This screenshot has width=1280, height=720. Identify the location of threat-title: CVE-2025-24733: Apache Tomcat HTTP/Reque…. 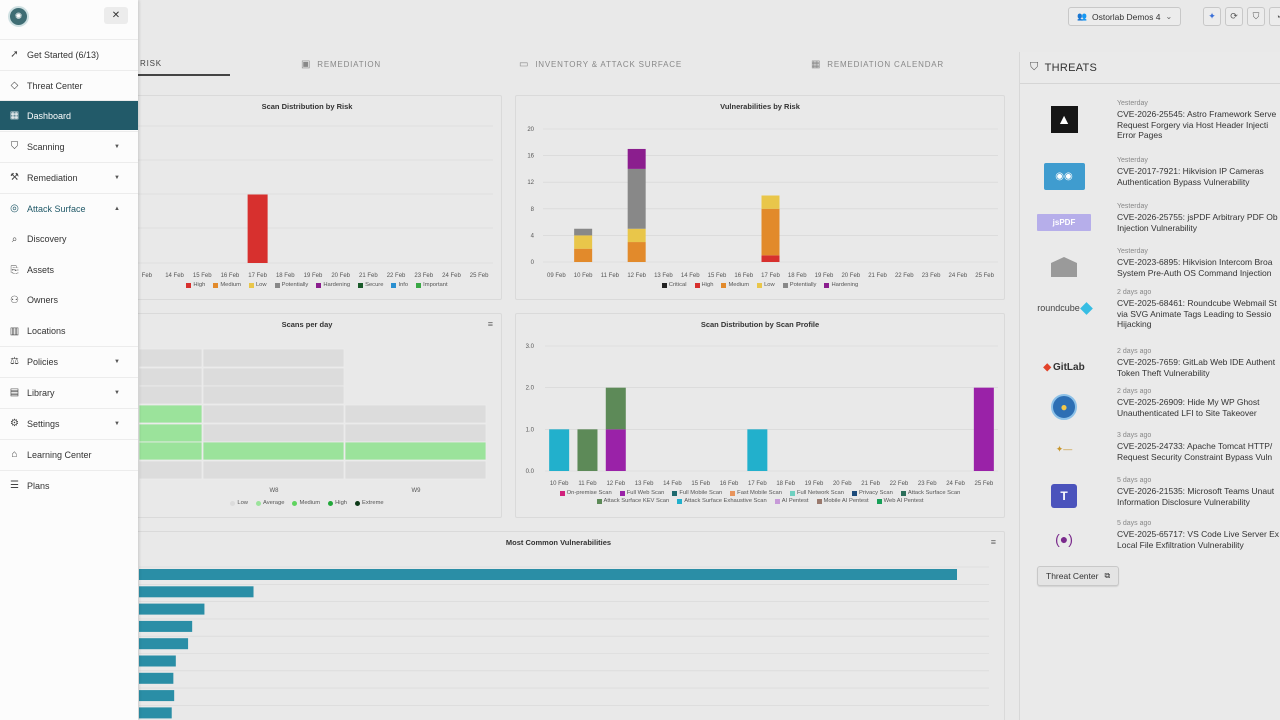
(1198, 451).